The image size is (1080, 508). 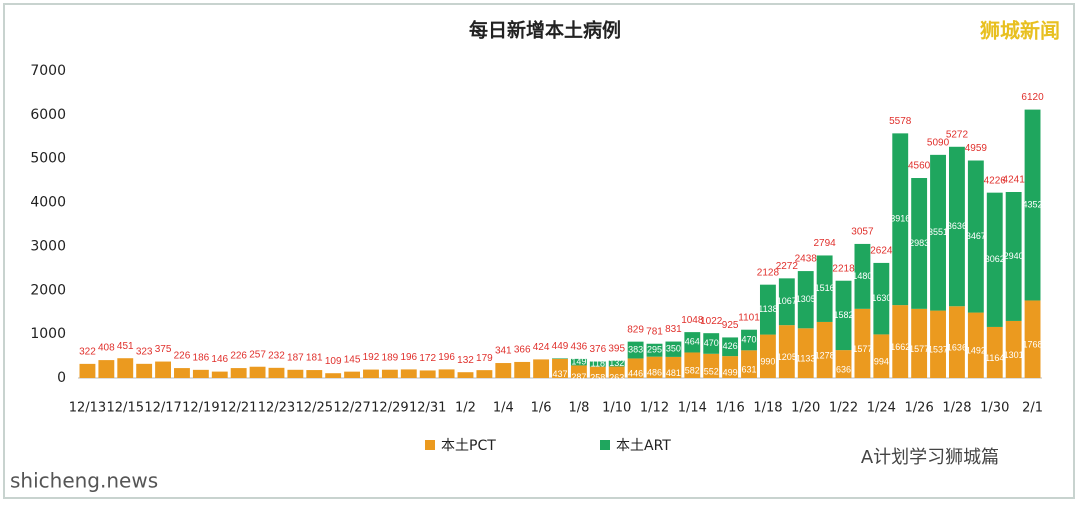 I want to click on total-label: 408, so click(x=106, y=348).